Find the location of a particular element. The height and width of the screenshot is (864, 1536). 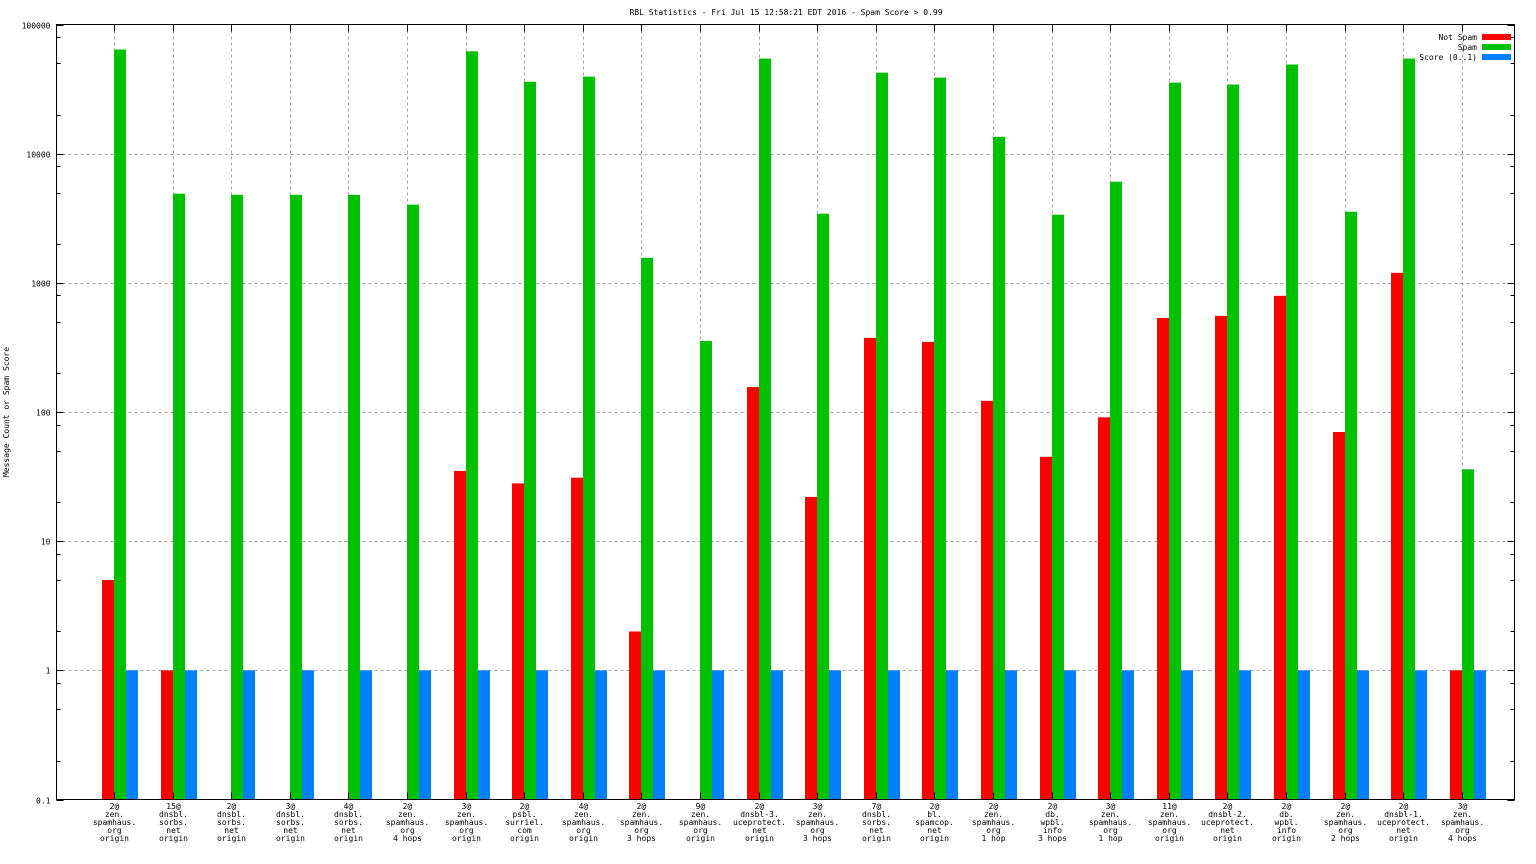

y-axis-label: Message Count or Spam Score is located at coordinates (6, 412).